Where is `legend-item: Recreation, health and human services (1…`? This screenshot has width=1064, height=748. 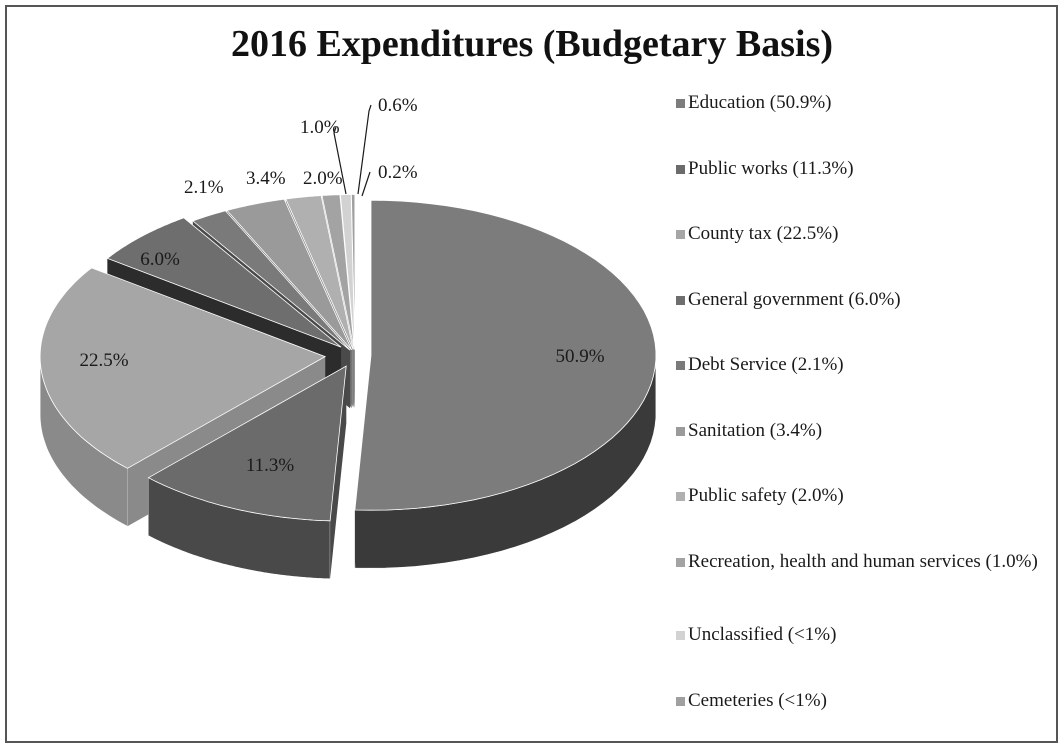
legend-item: Recreation, health and human services (1… is located at coordinates (866, 562).